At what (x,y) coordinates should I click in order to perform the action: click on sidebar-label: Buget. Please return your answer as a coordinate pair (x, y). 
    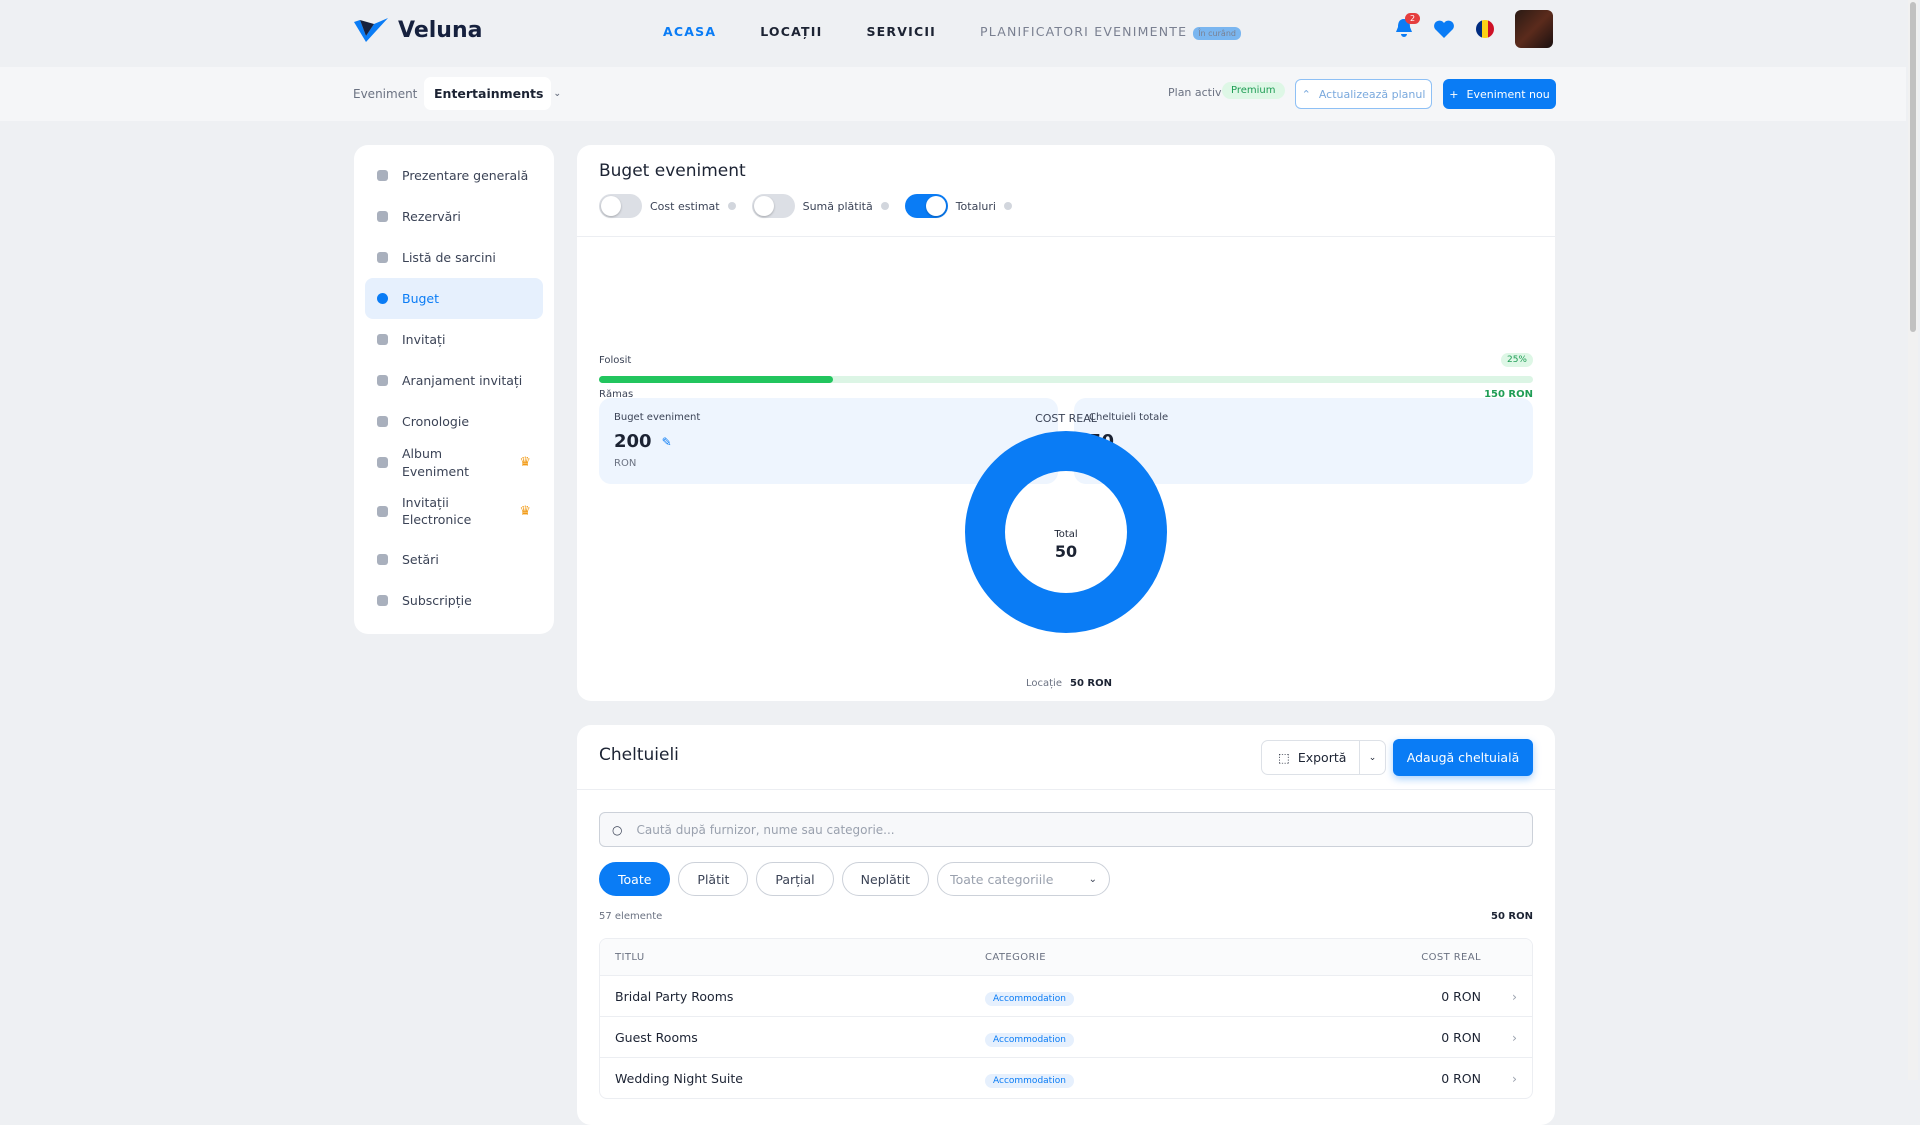
    Looking at the image, I should click on (421, 298).